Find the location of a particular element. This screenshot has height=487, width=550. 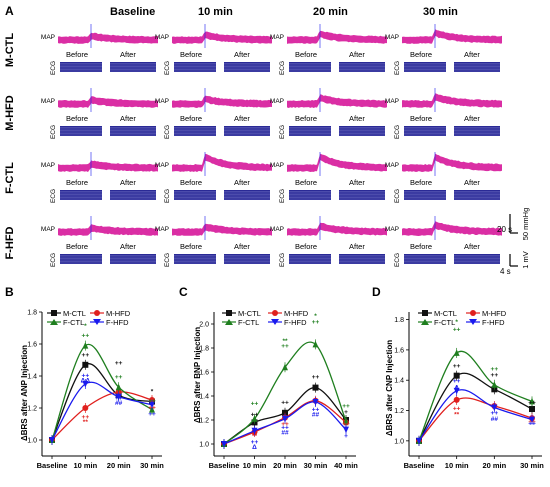

legend-label-f-ctl: F-CTL is located at coordinates (444, 322).